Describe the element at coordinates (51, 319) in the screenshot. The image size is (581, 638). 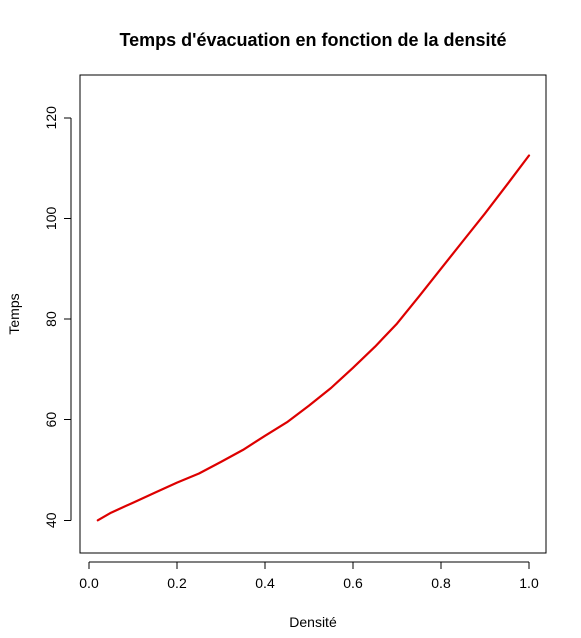
I see `y-tick-label: 80` at that location.